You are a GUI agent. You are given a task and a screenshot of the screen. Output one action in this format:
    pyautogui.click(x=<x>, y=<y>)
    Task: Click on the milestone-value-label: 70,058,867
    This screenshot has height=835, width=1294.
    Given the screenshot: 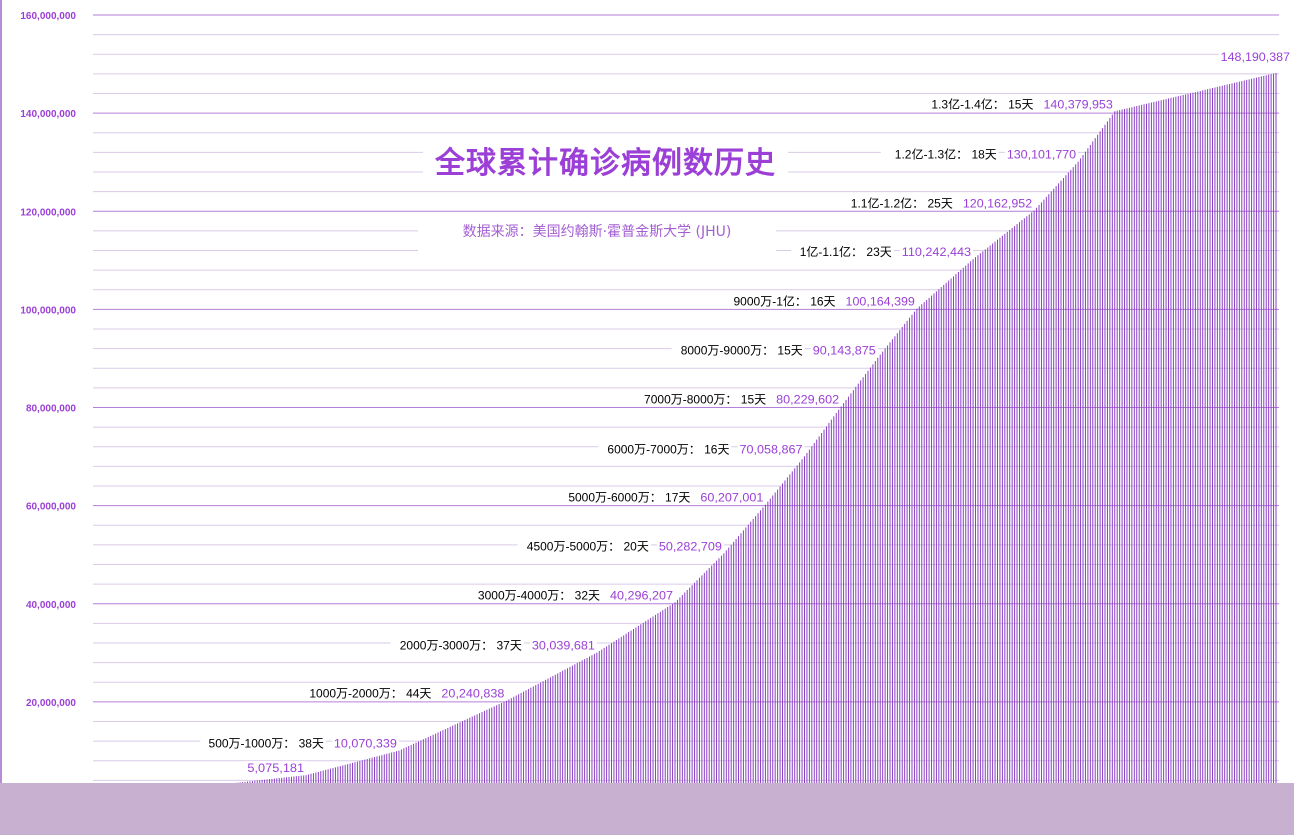 What is the action you would take?
    pyautogui.click(x=770, y=449)
    